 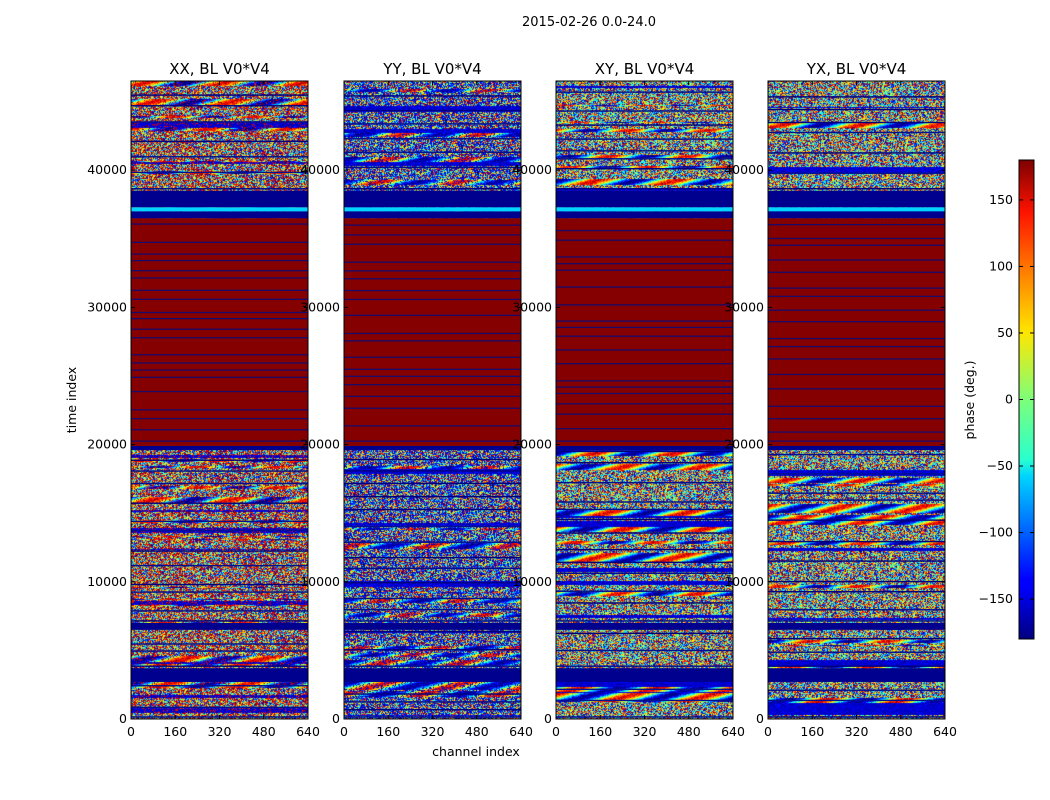 I want to click on x-tick-label: 480, so click(x=264, y=731).